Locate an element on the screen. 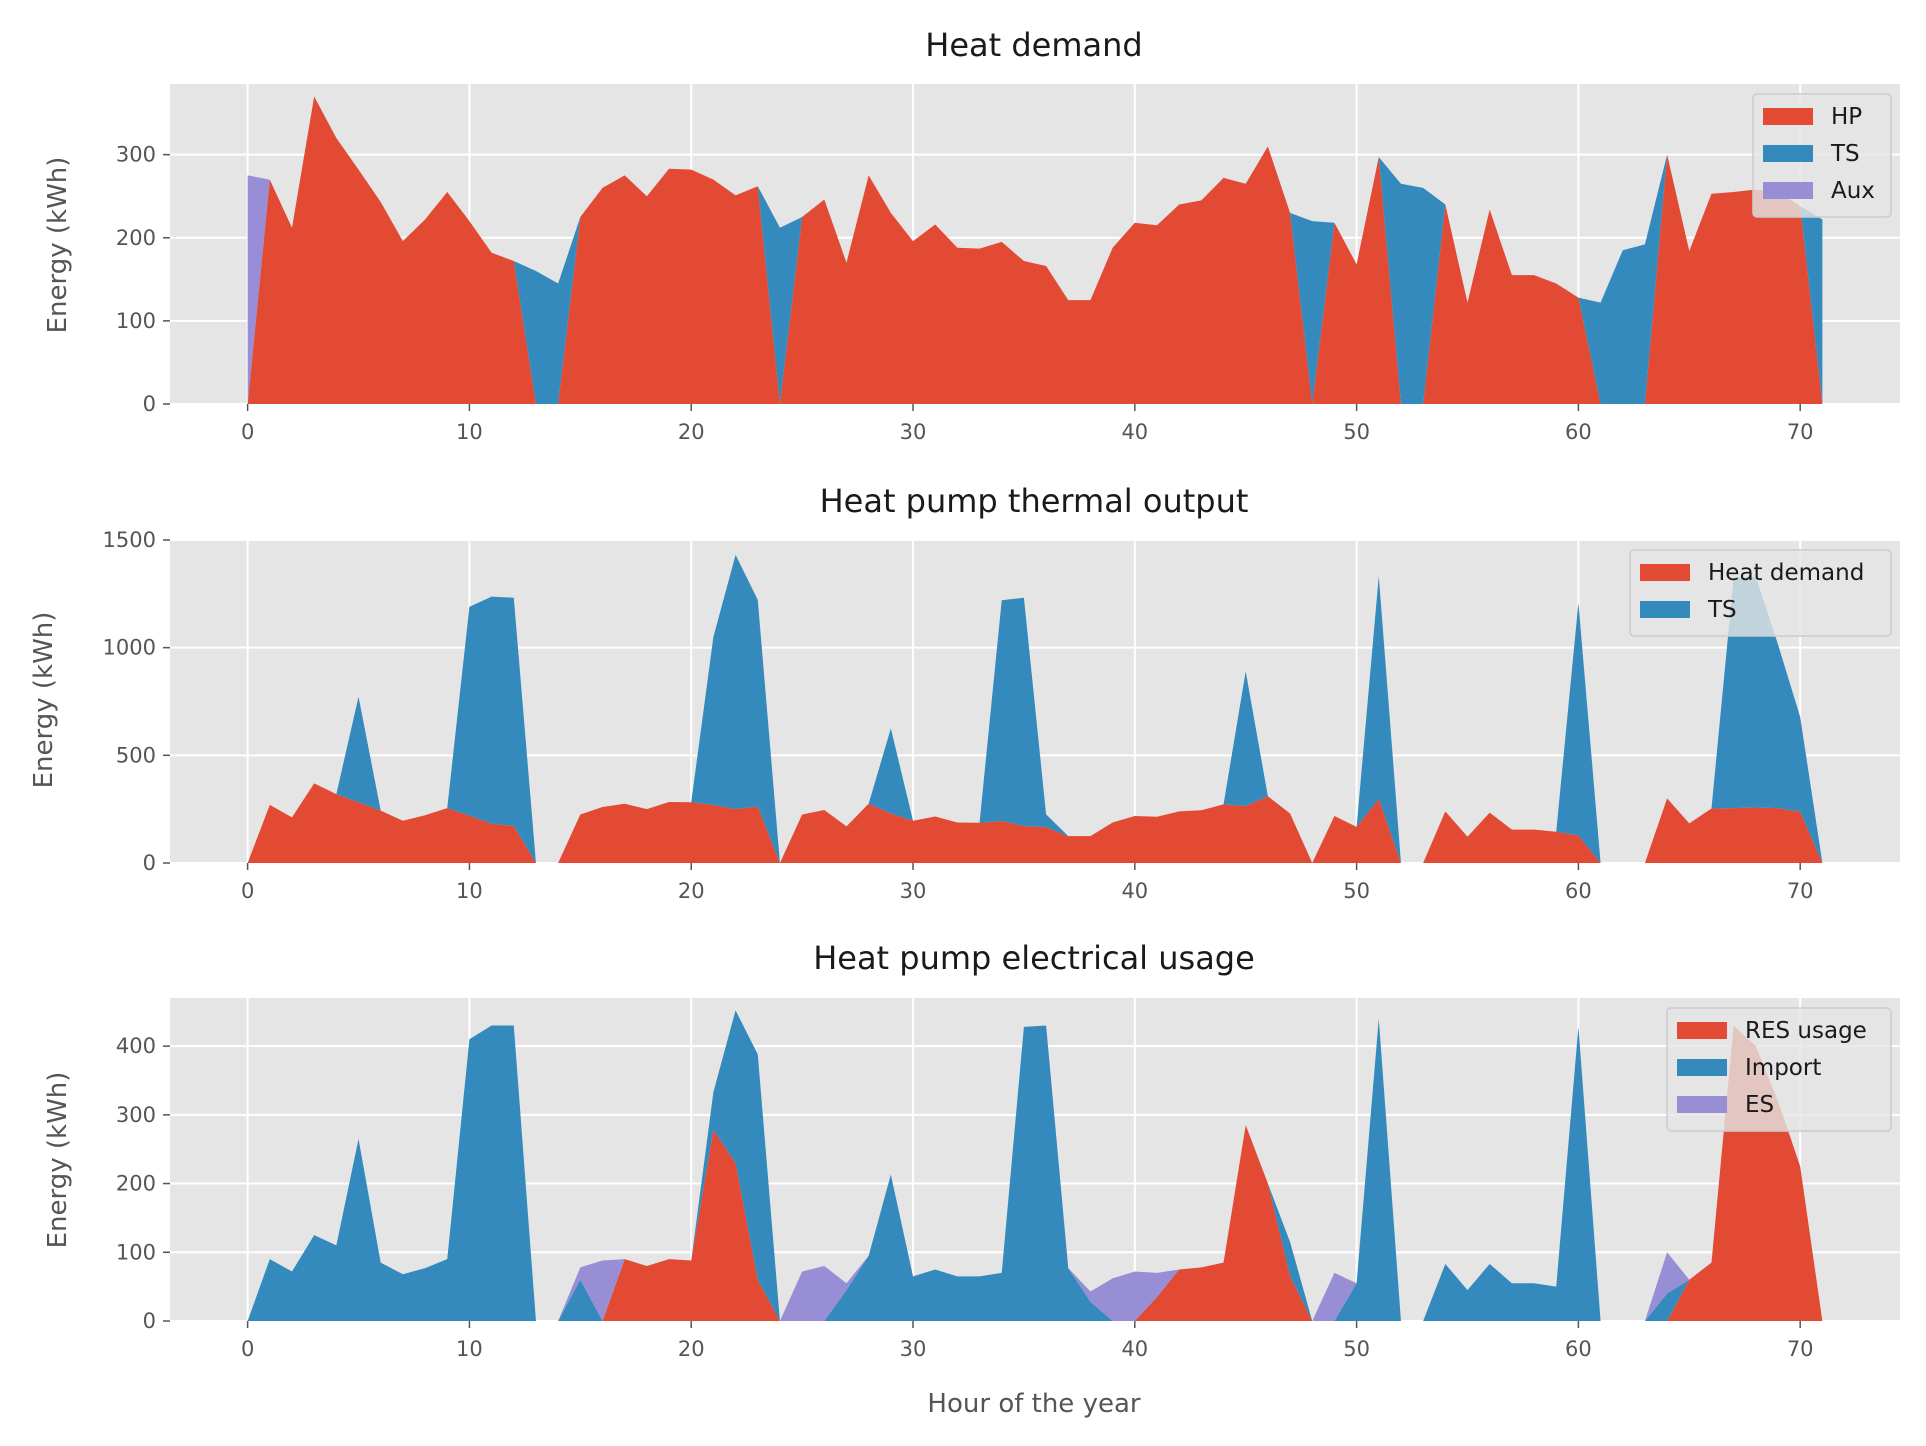 The image size is (1926, 1446). legend-box is located at coordinates (1760, 593).